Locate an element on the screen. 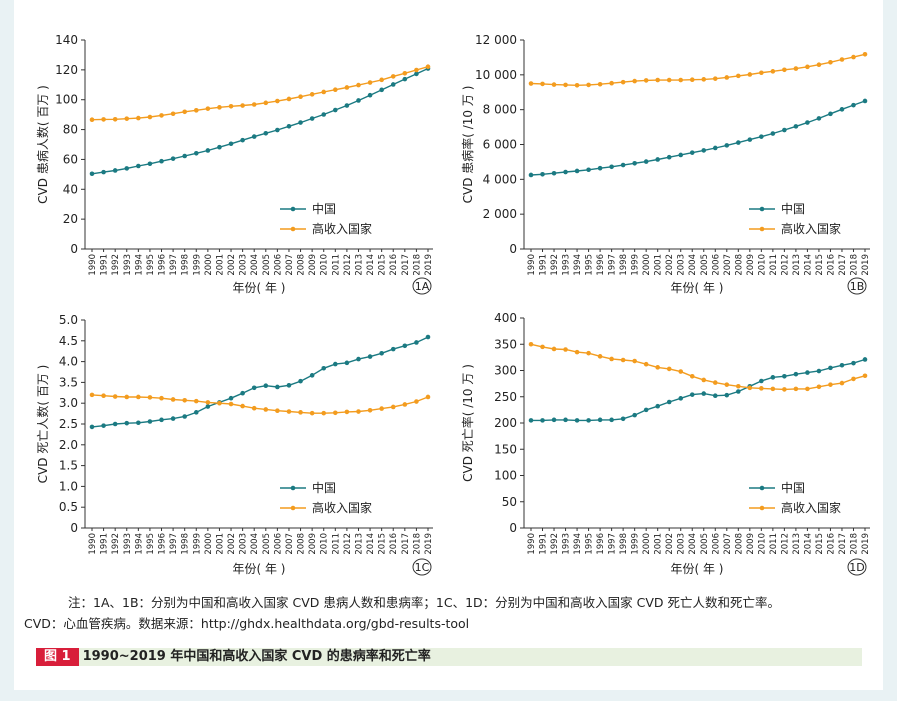  y-axis-label: CVD 死亡人数( 百万 ) is located at coordinates (42, 424).